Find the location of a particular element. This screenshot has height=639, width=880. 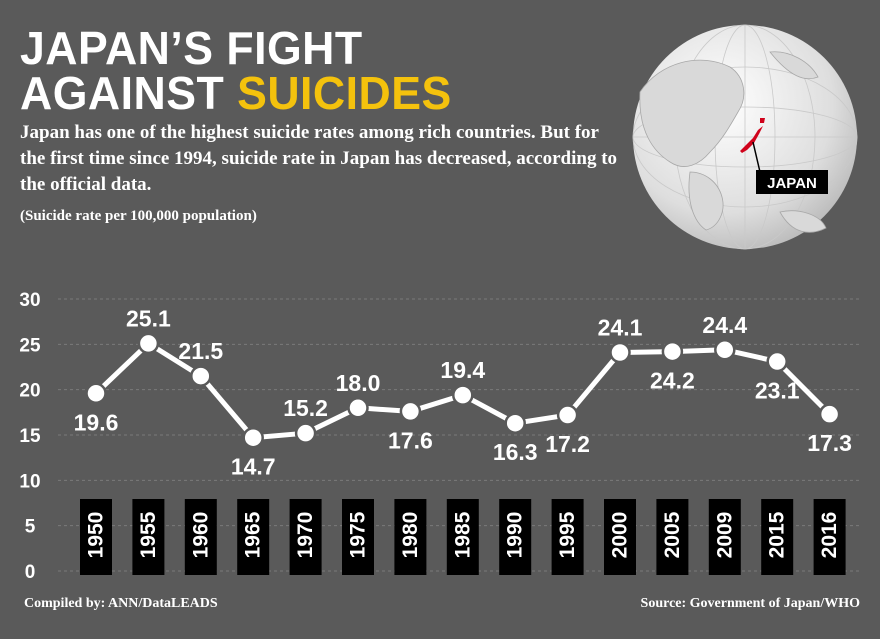

x-tick-label: 1970 is located at coordinates (305, 535).